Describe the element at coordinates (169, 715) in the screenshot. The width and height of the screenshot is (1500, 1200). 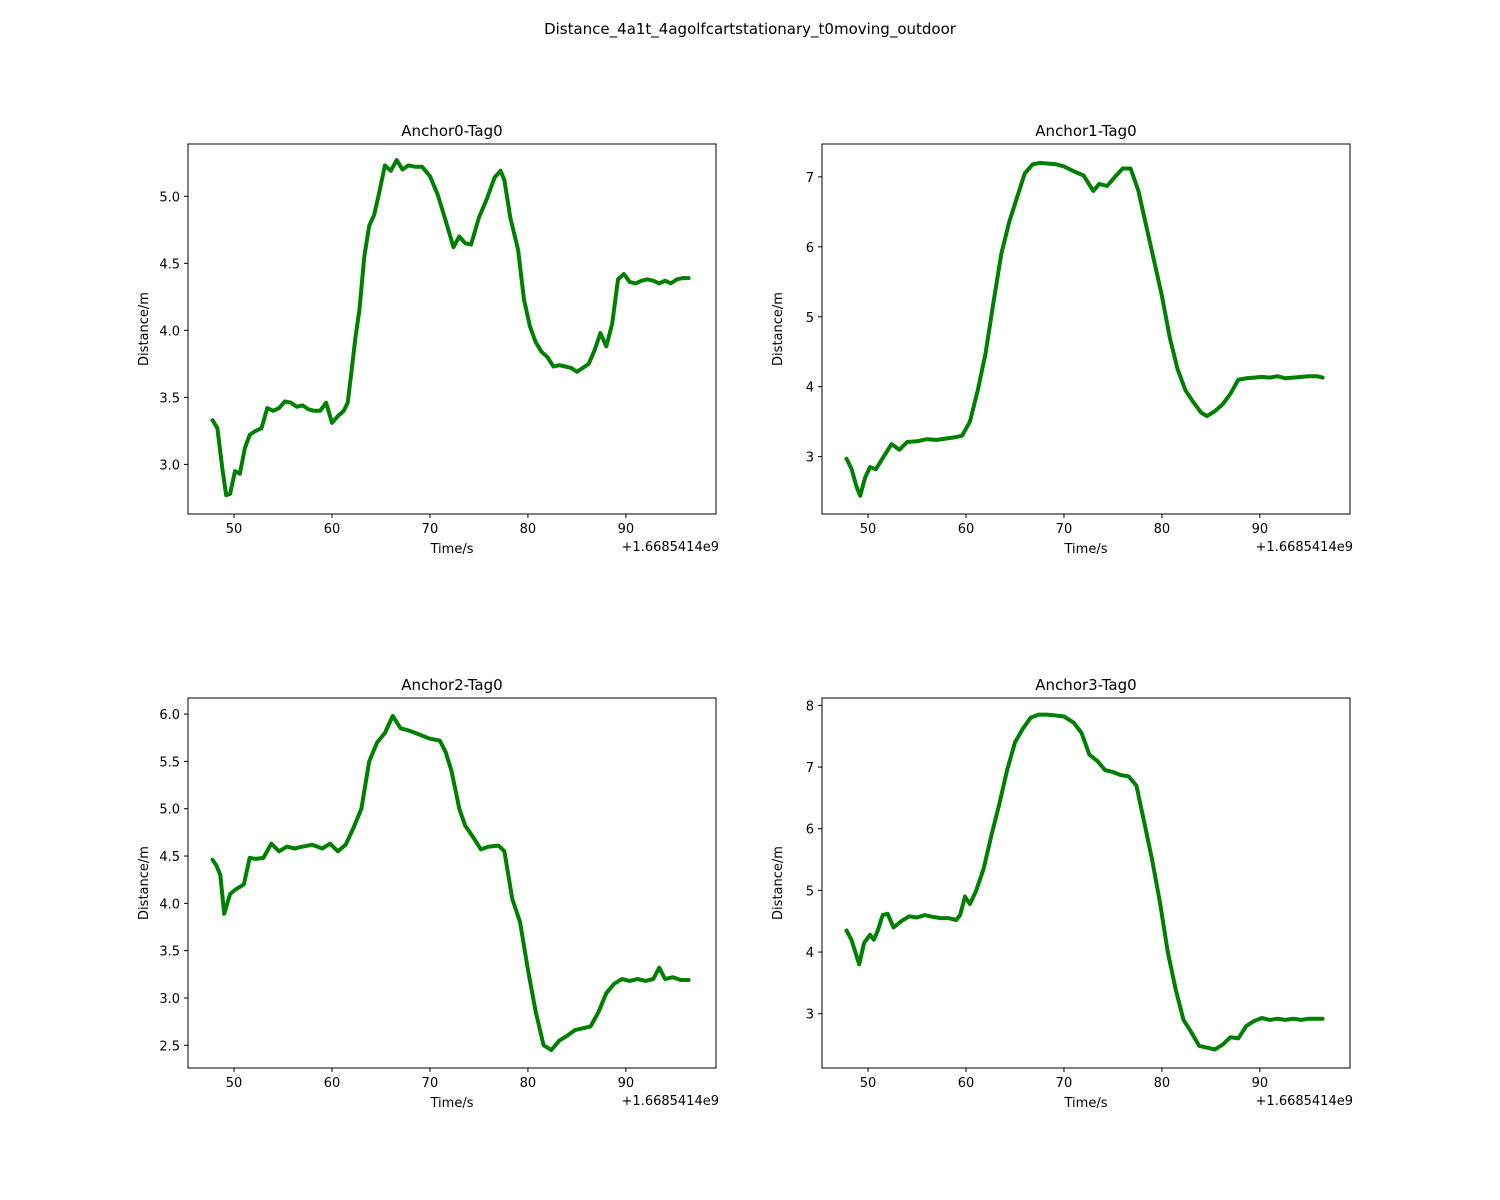
I see `y-tick-label: 6.0` at that location.